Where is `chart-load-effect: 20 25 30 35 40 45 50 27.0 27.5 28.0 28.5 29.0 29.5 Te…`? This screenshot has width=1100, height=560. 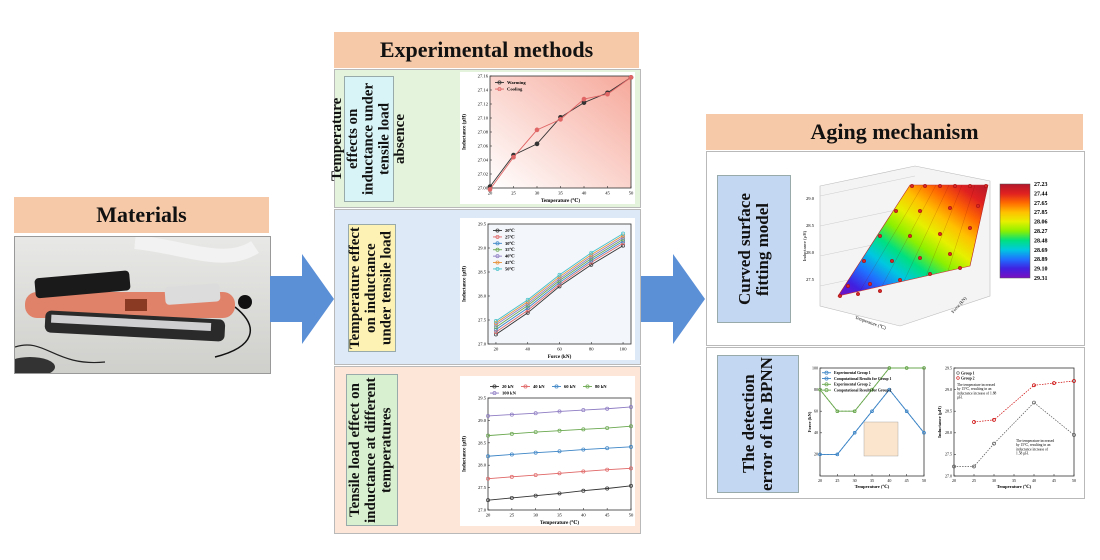 chart-load-effect: 20 25 30 35 40 45 50 27.0 27.5 28.0 28.5 29.0 29.5 Te… is located at coordinates (547, 451).